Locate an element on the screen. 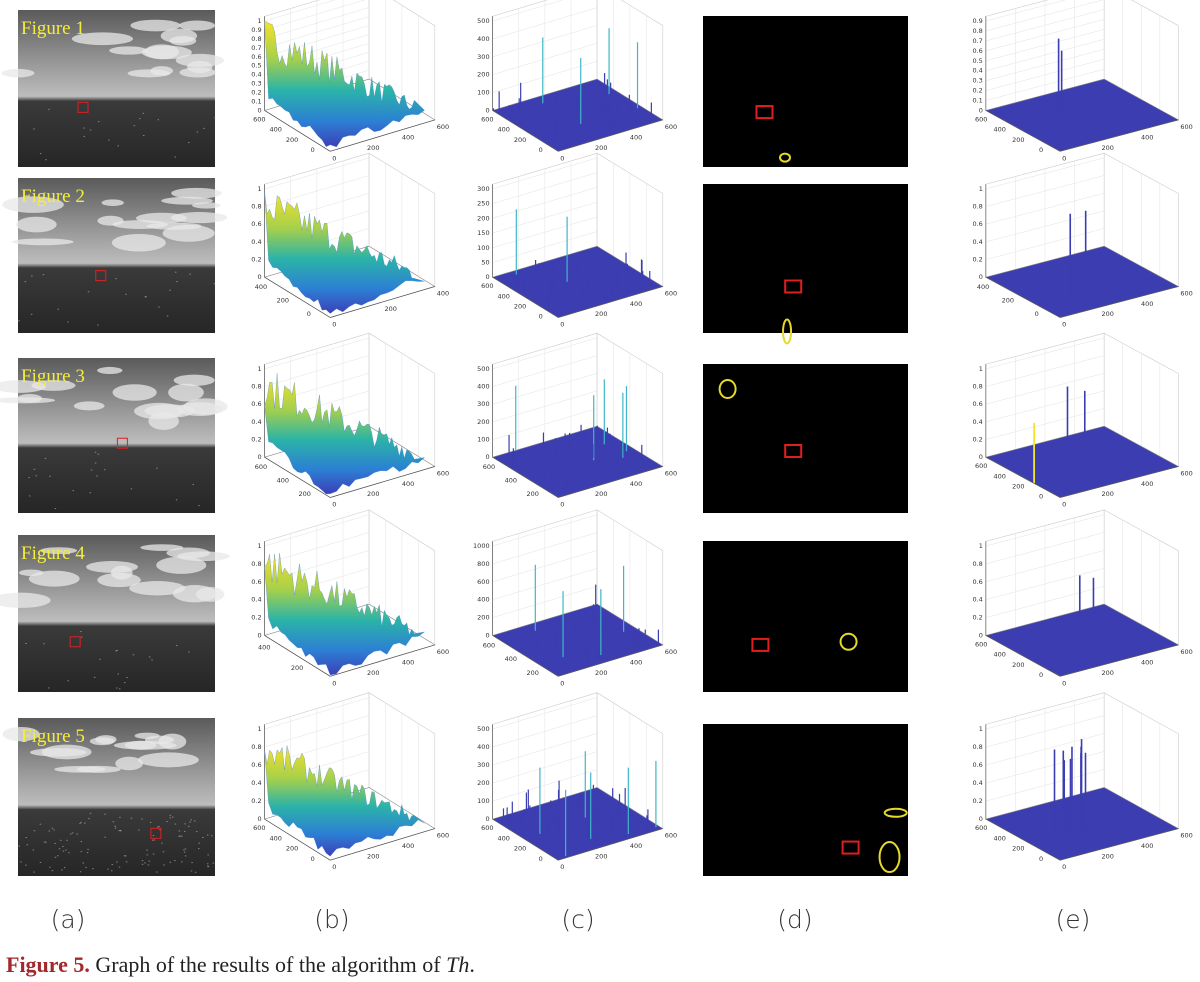  z-tick-label: 0.2 is located at coordinates (977, 91).